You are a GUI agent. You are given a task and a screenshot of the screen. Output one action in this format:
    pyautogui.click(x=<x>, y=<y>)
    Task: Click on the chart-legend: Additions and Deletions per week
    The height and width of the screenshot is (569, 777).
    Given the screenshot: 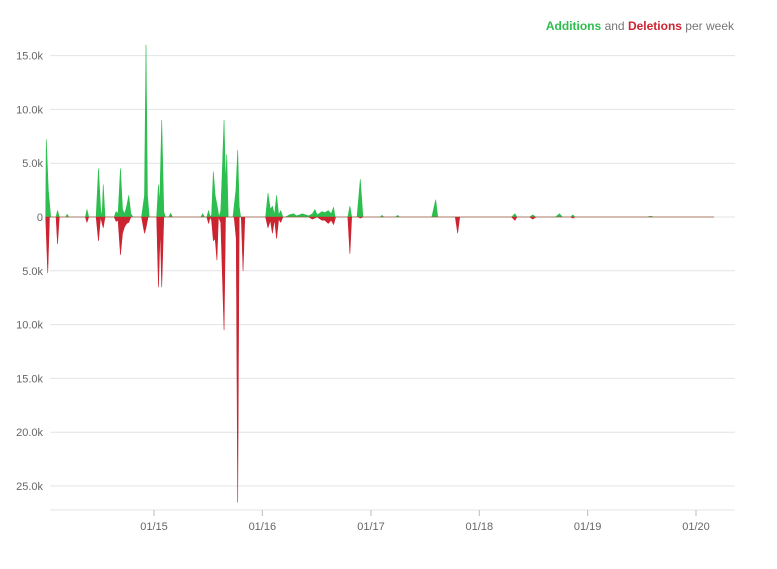 What is the action you would take?
    pyautogui.click(x=640, y=26)
    